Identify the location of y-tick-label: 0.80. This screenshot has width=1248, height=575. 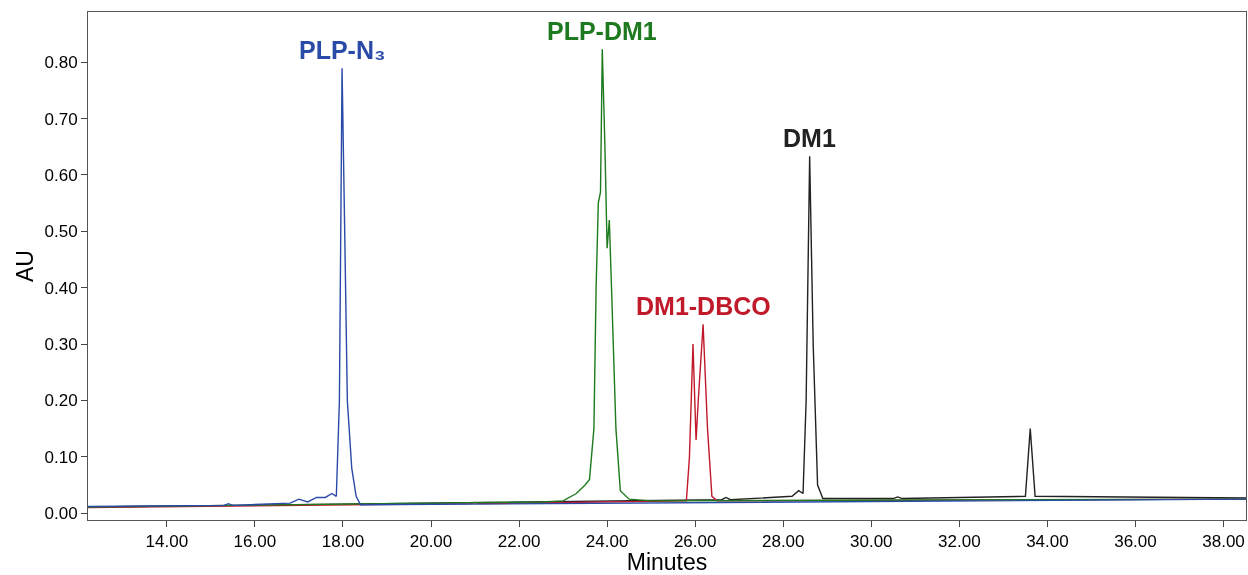
(61, 63).